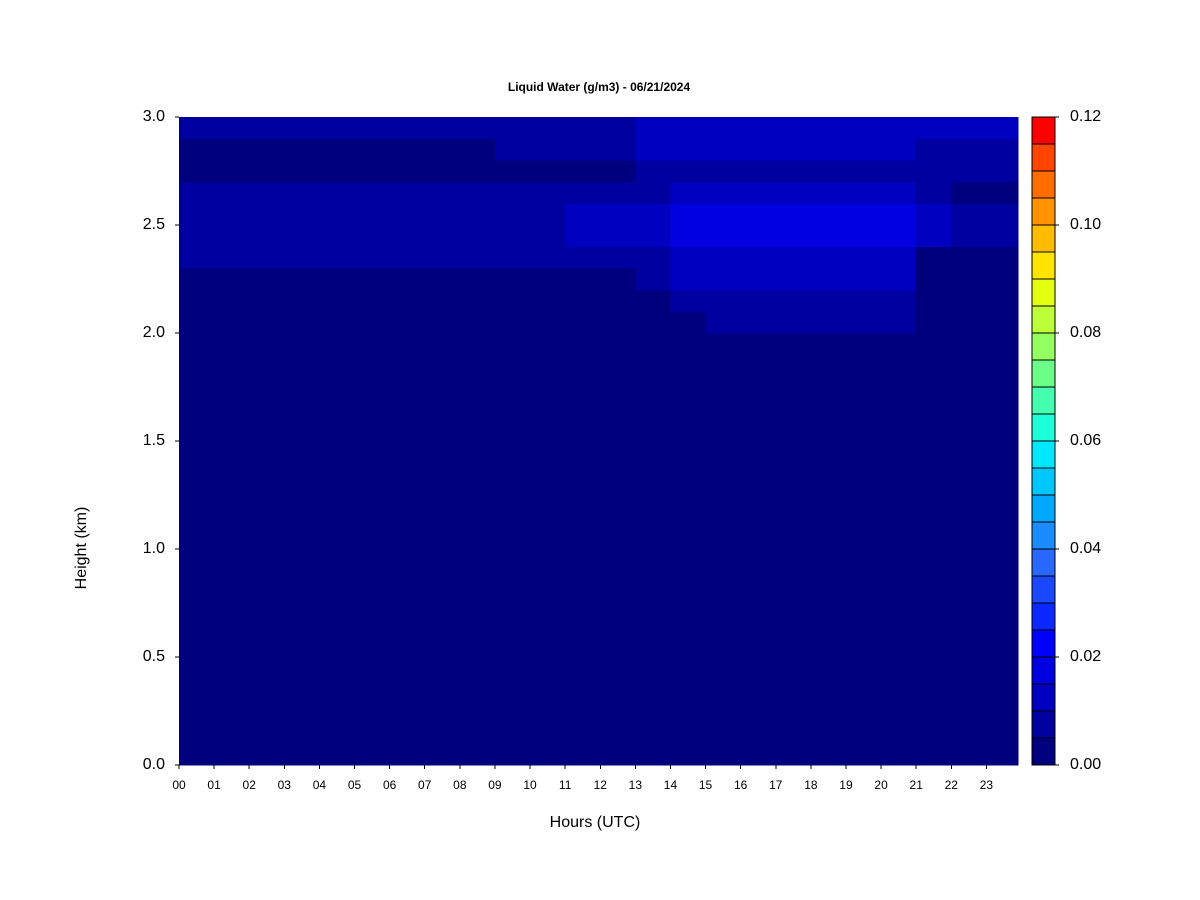  I want to click on x-tick-label: 12, so click(601, 785).